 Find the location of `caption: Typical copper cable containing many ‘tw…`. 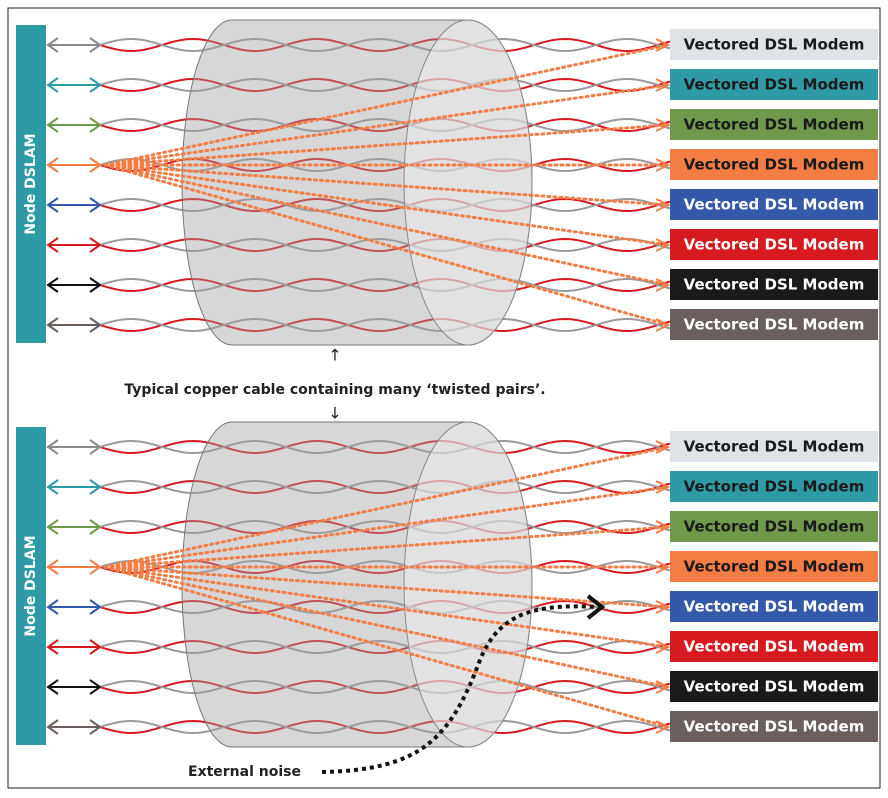

caption: Typical copper cable containing many ‘tw… is located at coordinates (334, 390).